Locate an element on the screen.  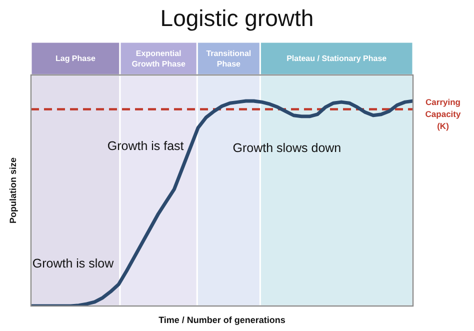
annotation: Growth is fast is located at coordinates (145, 145).